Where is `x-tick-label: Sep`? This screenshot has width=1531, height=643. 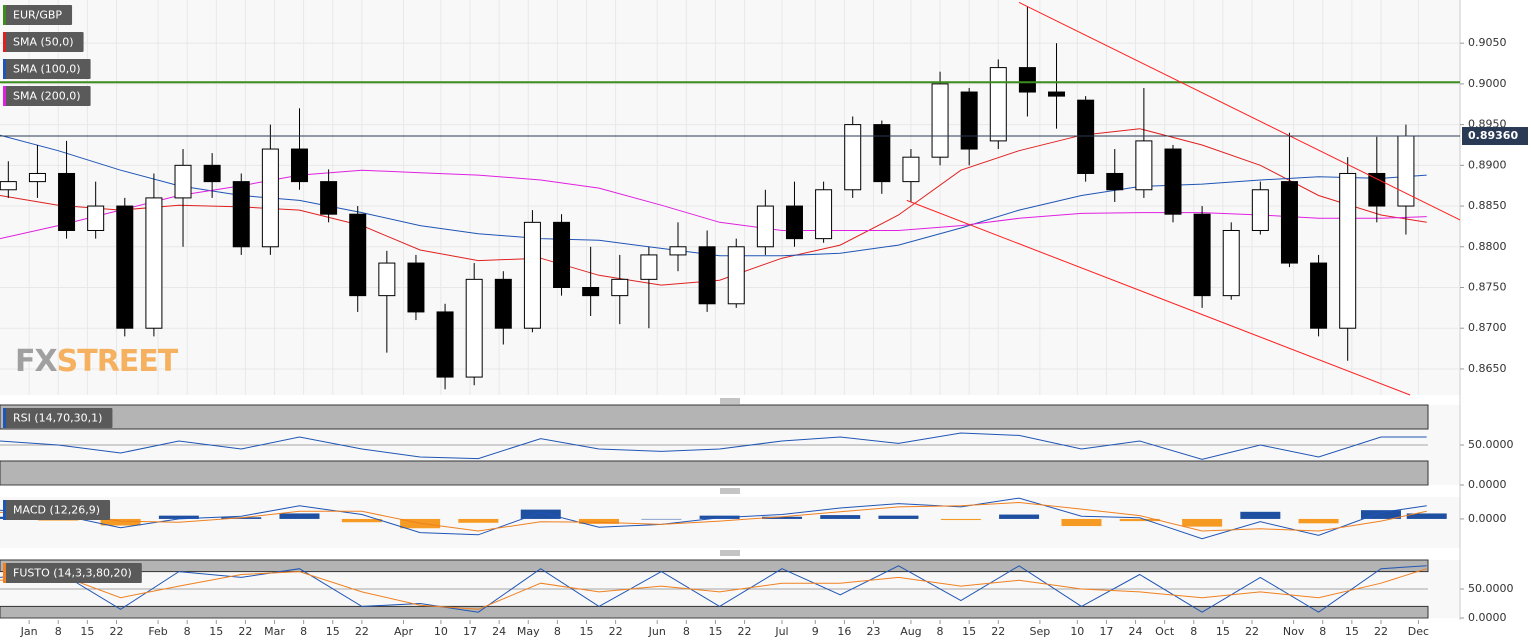 x-tick-label: Sep is located at coordinates (1040, 631).